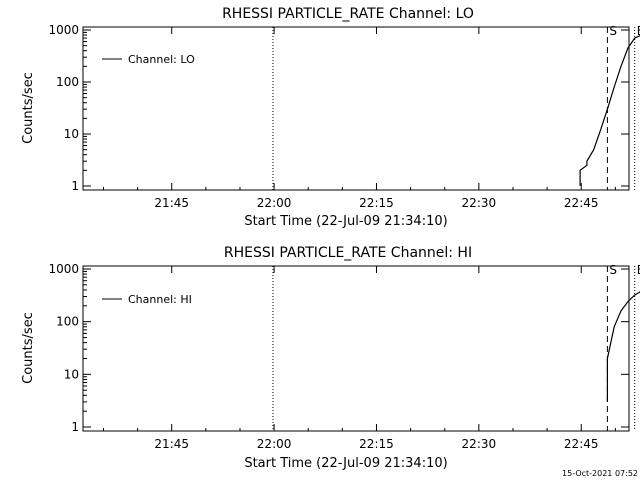 Image resolution: width=640 pixels, height=480 pixels. I want to click on series-hi, so click(623, 346).